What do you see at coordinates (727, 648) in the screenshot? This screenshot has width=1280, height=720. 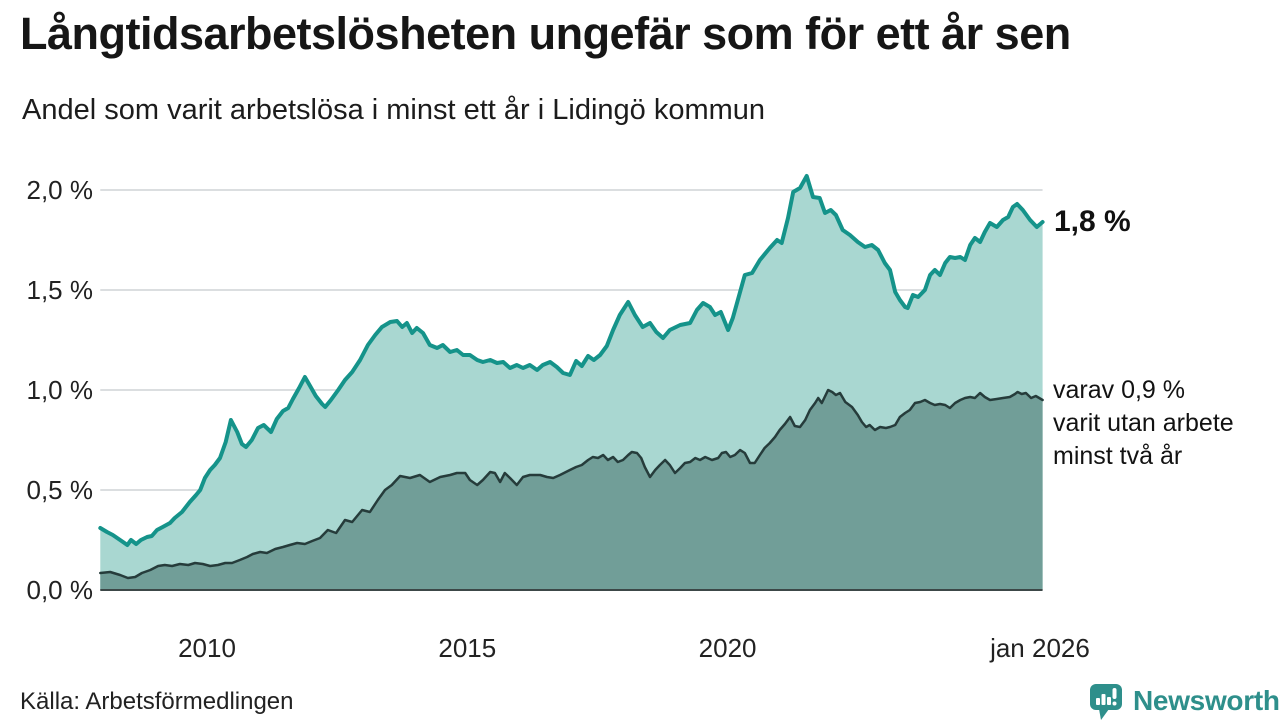 I see `x-axis-tick-label: 2020` at bounding box center [727, 648].